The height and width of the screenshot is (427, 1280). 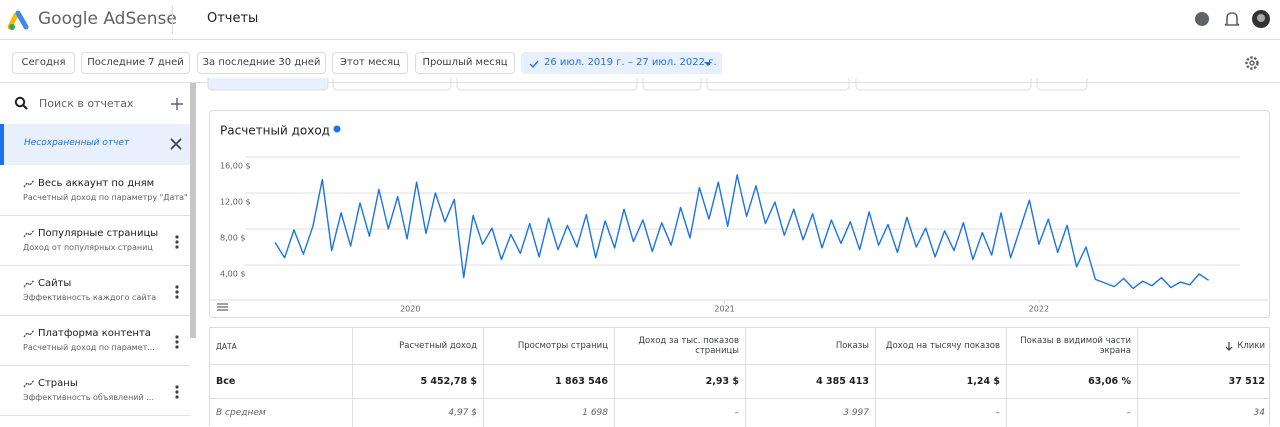 What do you see at coordinates (281, 346) in the screenshot?
I see `column-header: ДАТА` at bounding box center [281, 346].